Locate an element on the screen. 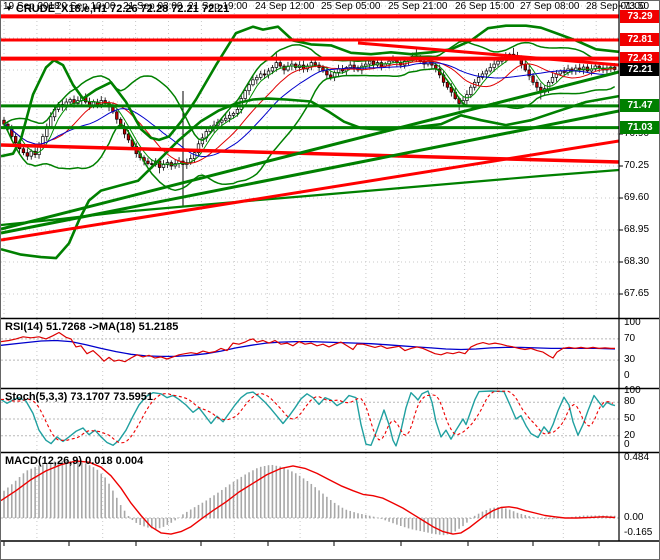  chart-title-ohlc: 72.26 72.28 72.21 72.21 is located at coordinates (170, 9).